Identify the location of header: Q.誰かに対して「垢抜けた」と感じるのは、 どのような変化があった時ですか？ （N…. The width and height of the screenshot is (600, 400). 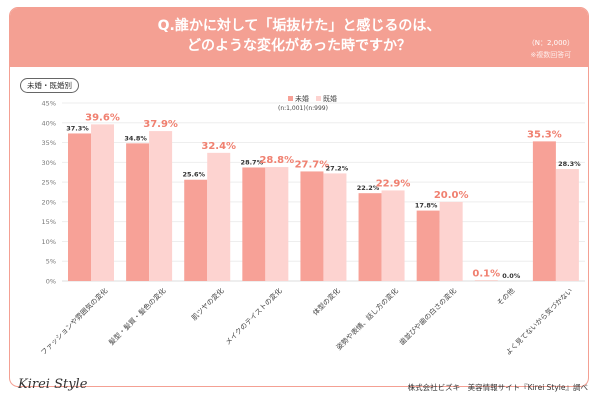
(299, 37).